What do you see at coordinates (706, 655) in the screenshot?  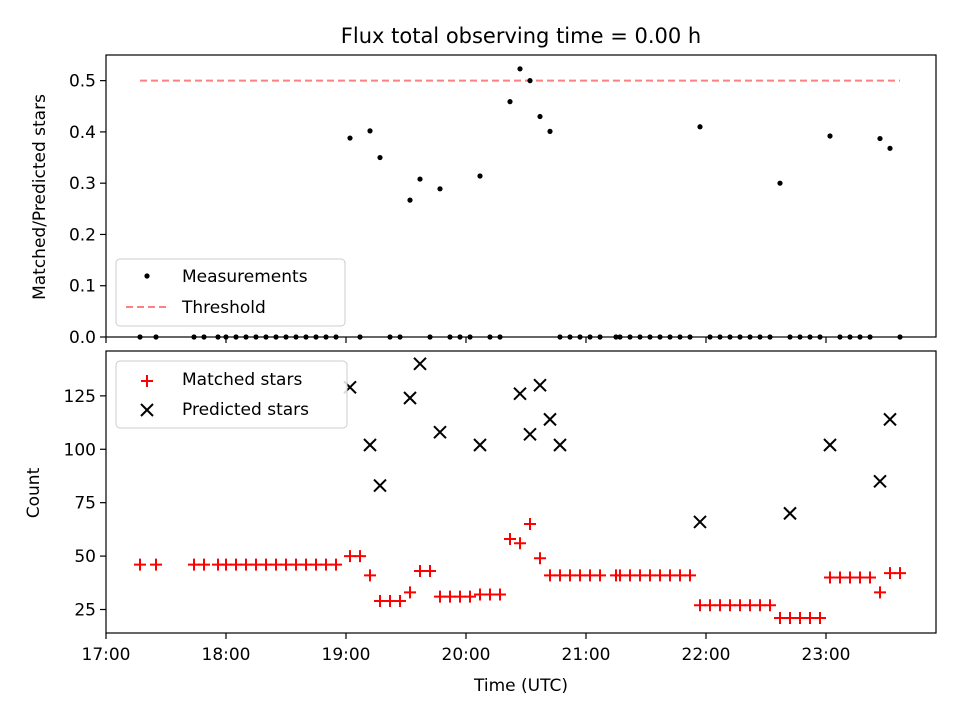 I see `x-tick-label: 22:00` at bounding box center [706, 655].